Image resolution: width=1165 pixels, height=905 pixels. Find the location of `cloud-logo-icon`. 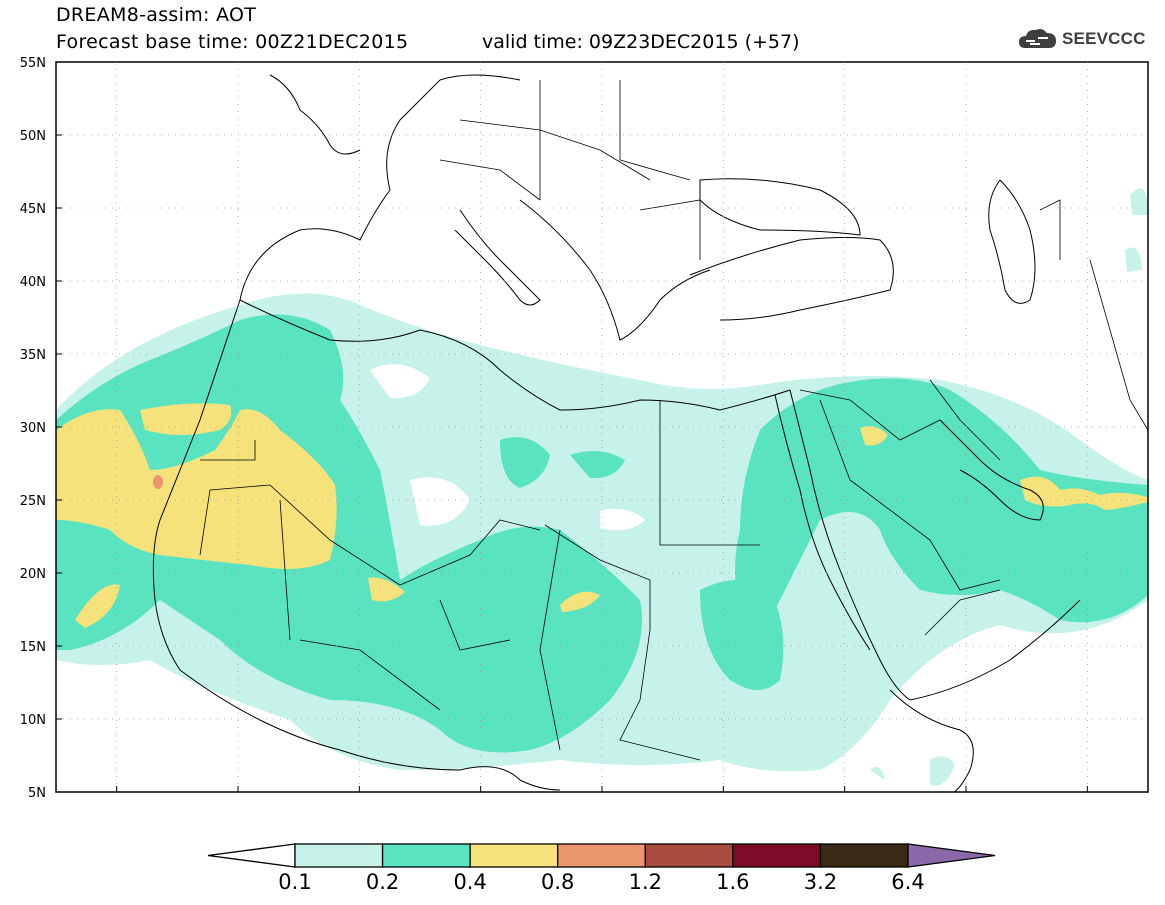

cloud-logo-icon is located at coordinates (1037, 38).